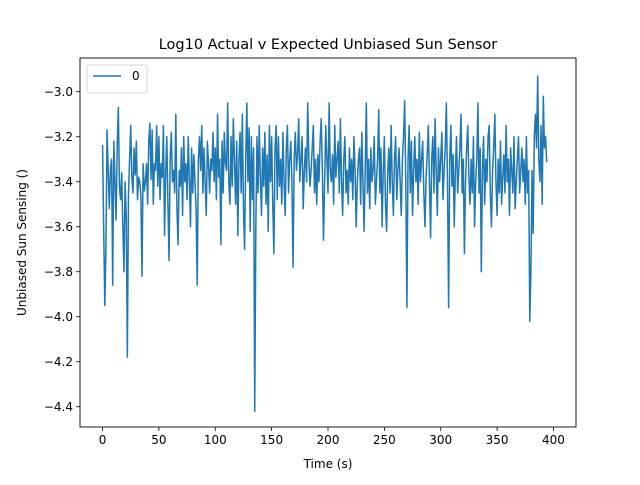  I want to click on x-tick-label: 150, so click(271, 440).